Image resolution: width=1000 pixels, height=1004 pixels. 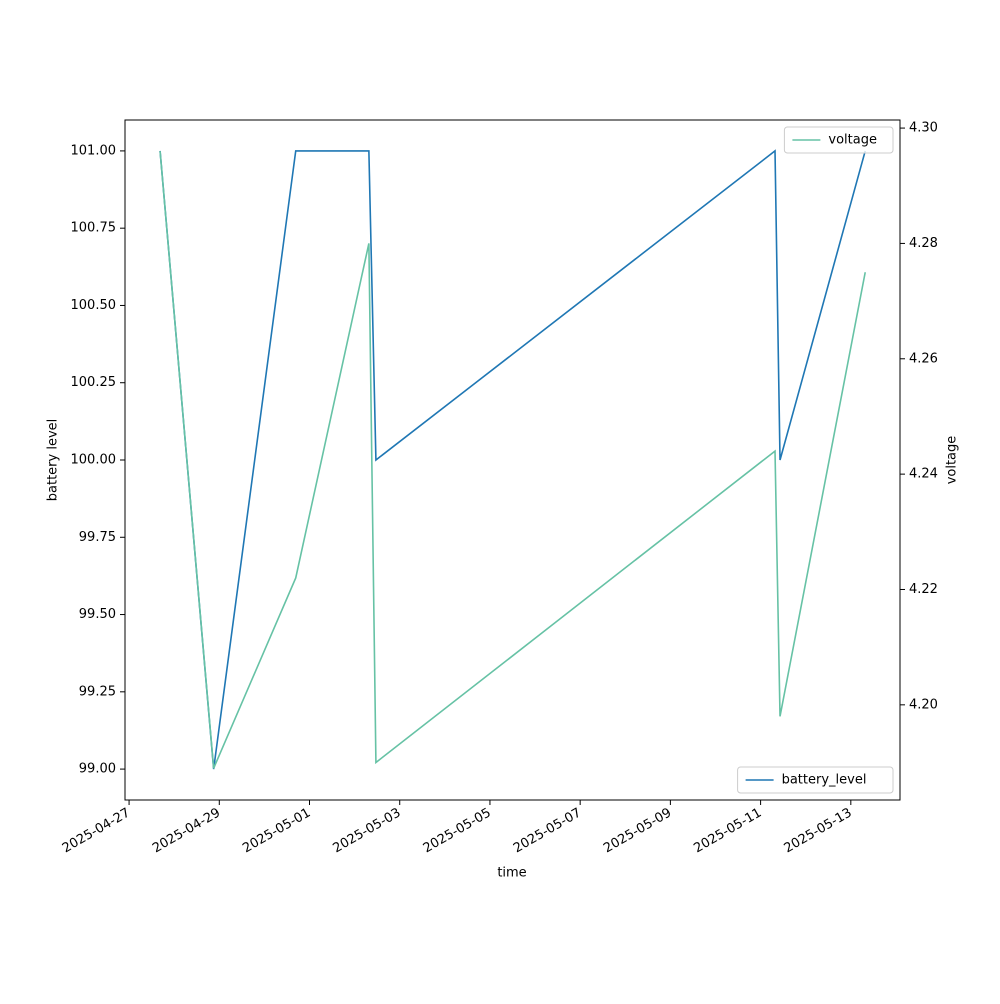 I want to click on x-tick-label: 2025-05-13, so click(x=818, y=831).